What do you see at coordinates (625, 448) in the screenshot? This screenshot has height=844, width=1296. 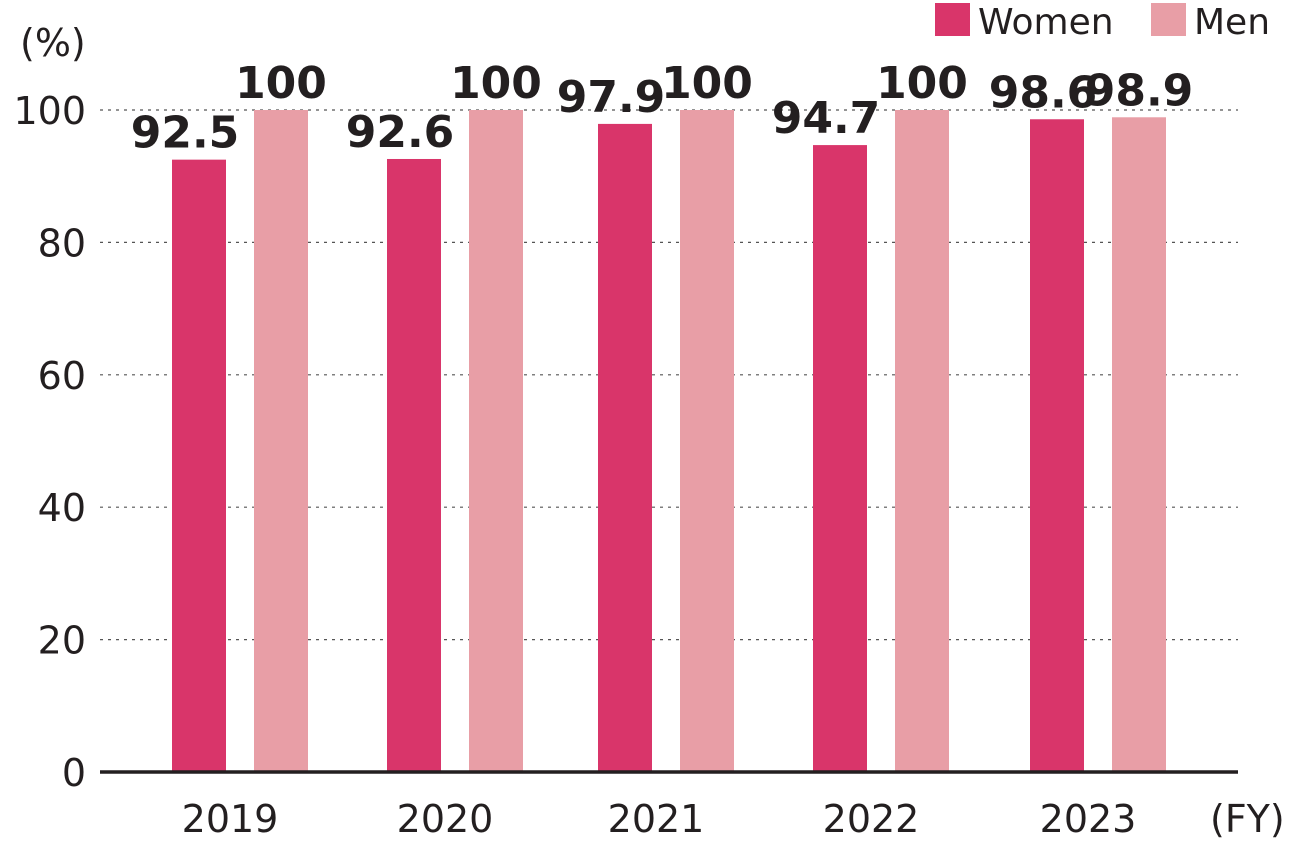 I see `bar-women-2021` at bounding box center [625, 448].